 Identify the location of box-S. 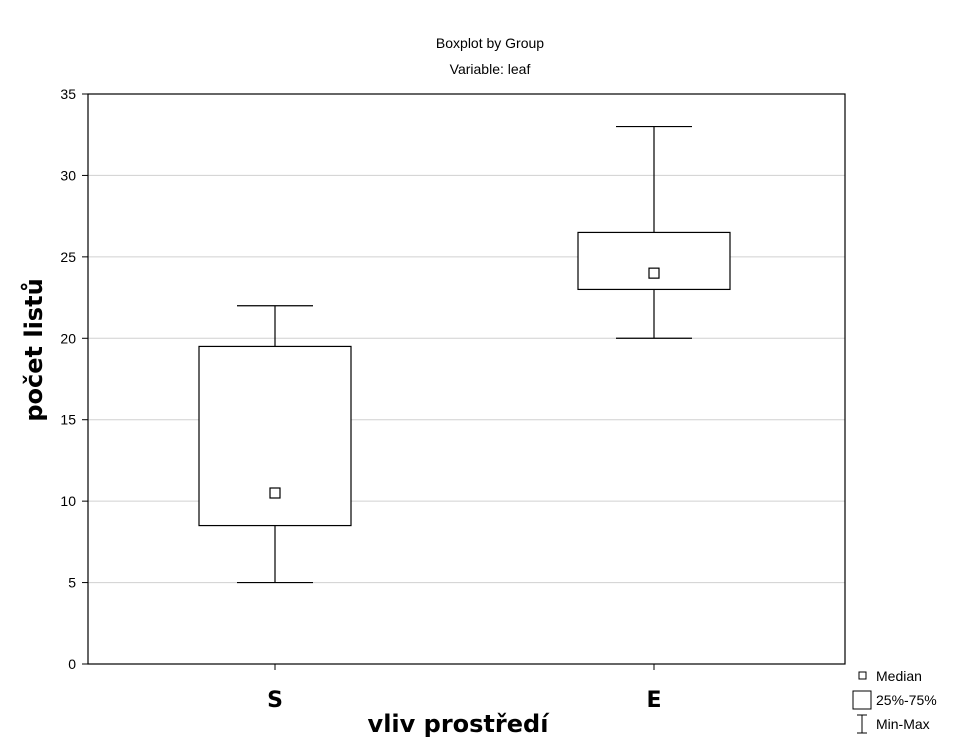
(275, 444).